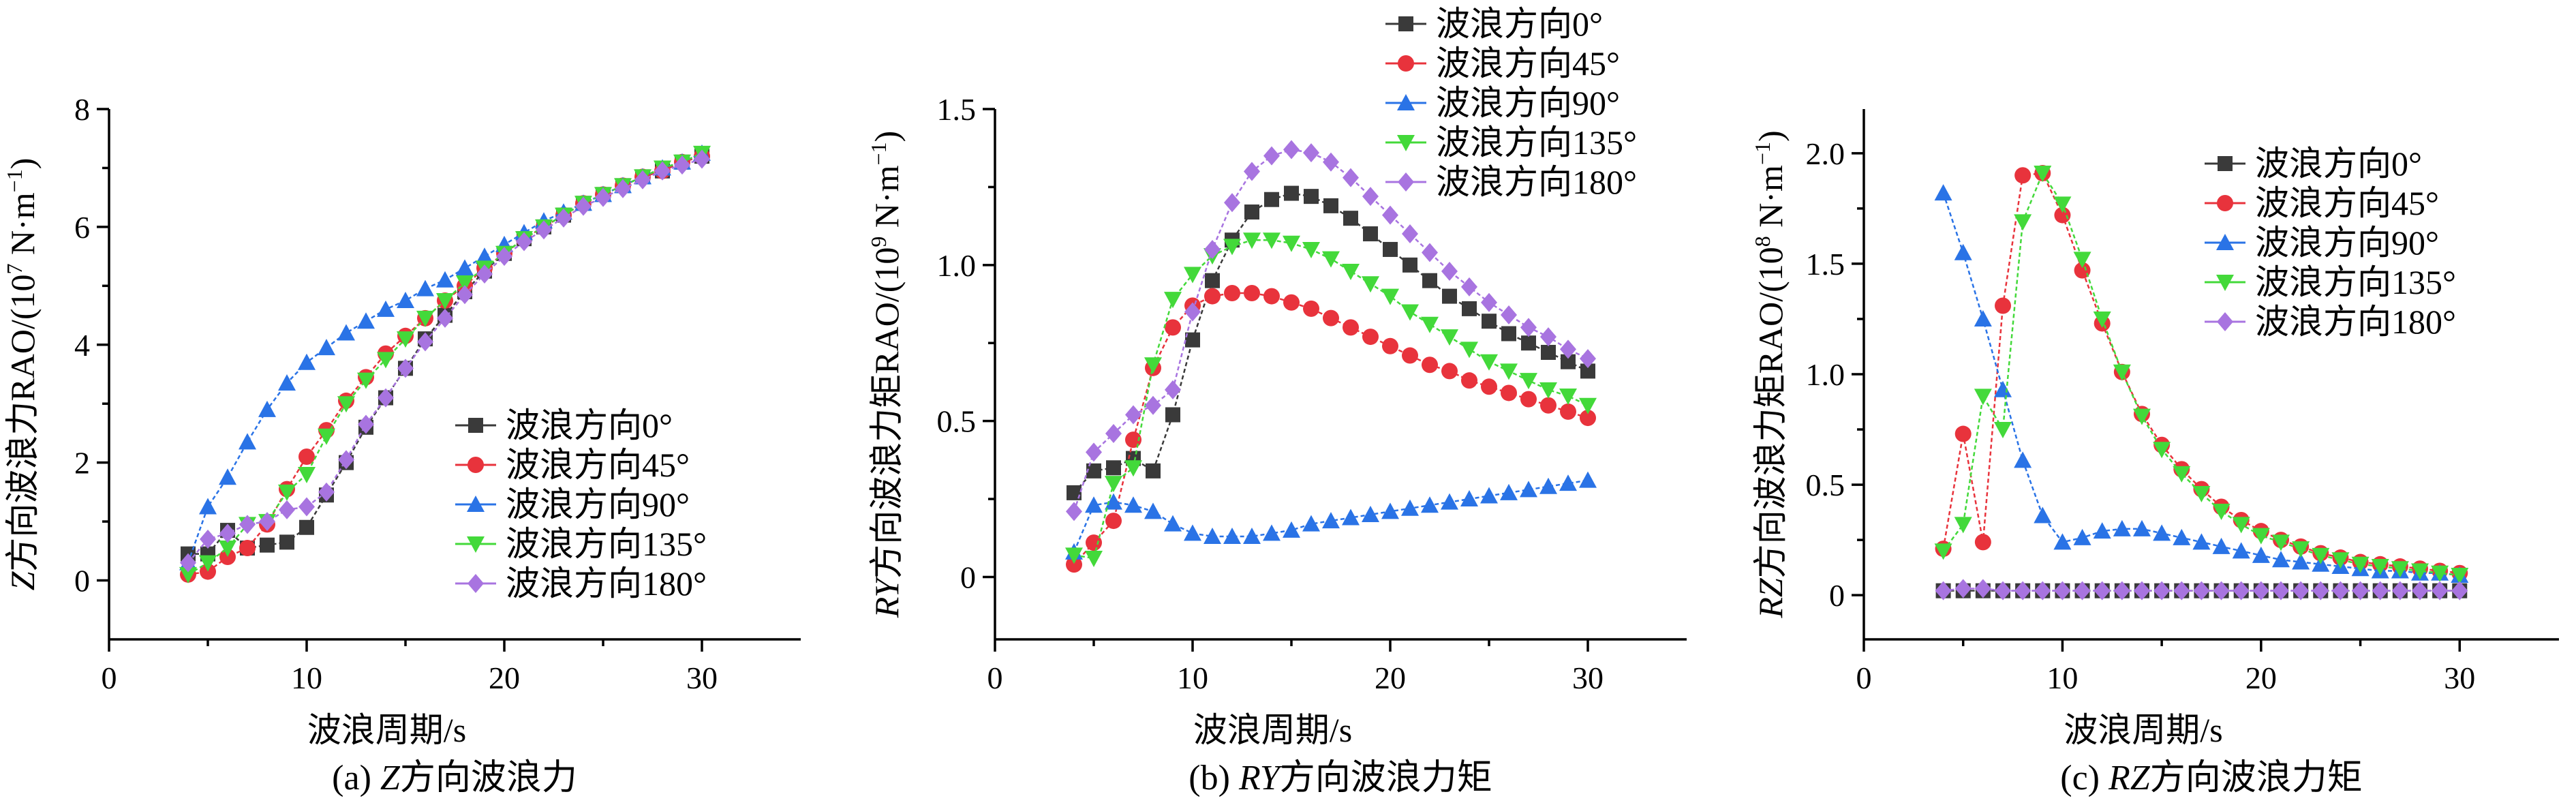  Describe the element at coordinates (387, 730) in the screenshot. I see `x-axis-title: 波浪周期/s` at that location.